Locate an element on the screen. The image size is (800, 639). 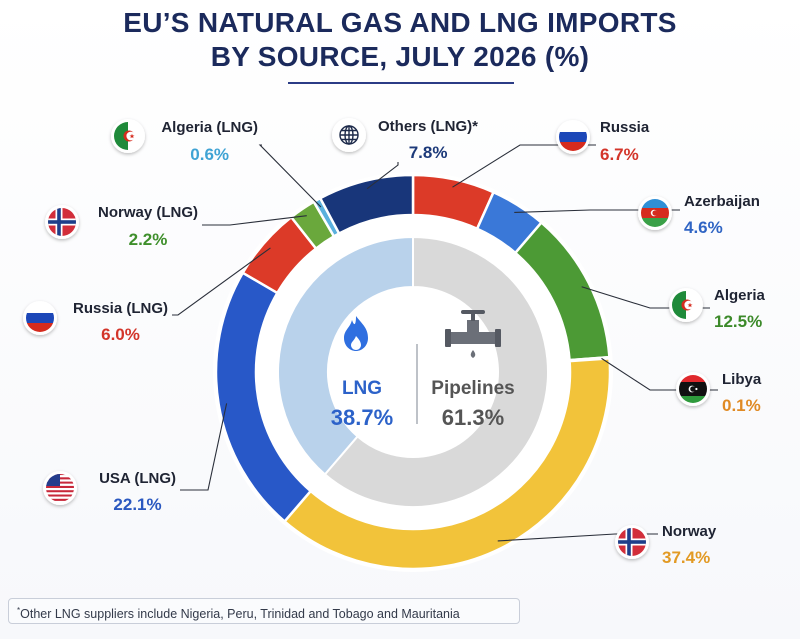
center-value-pipelines: 61.3% is located at coordinates (473, 417).